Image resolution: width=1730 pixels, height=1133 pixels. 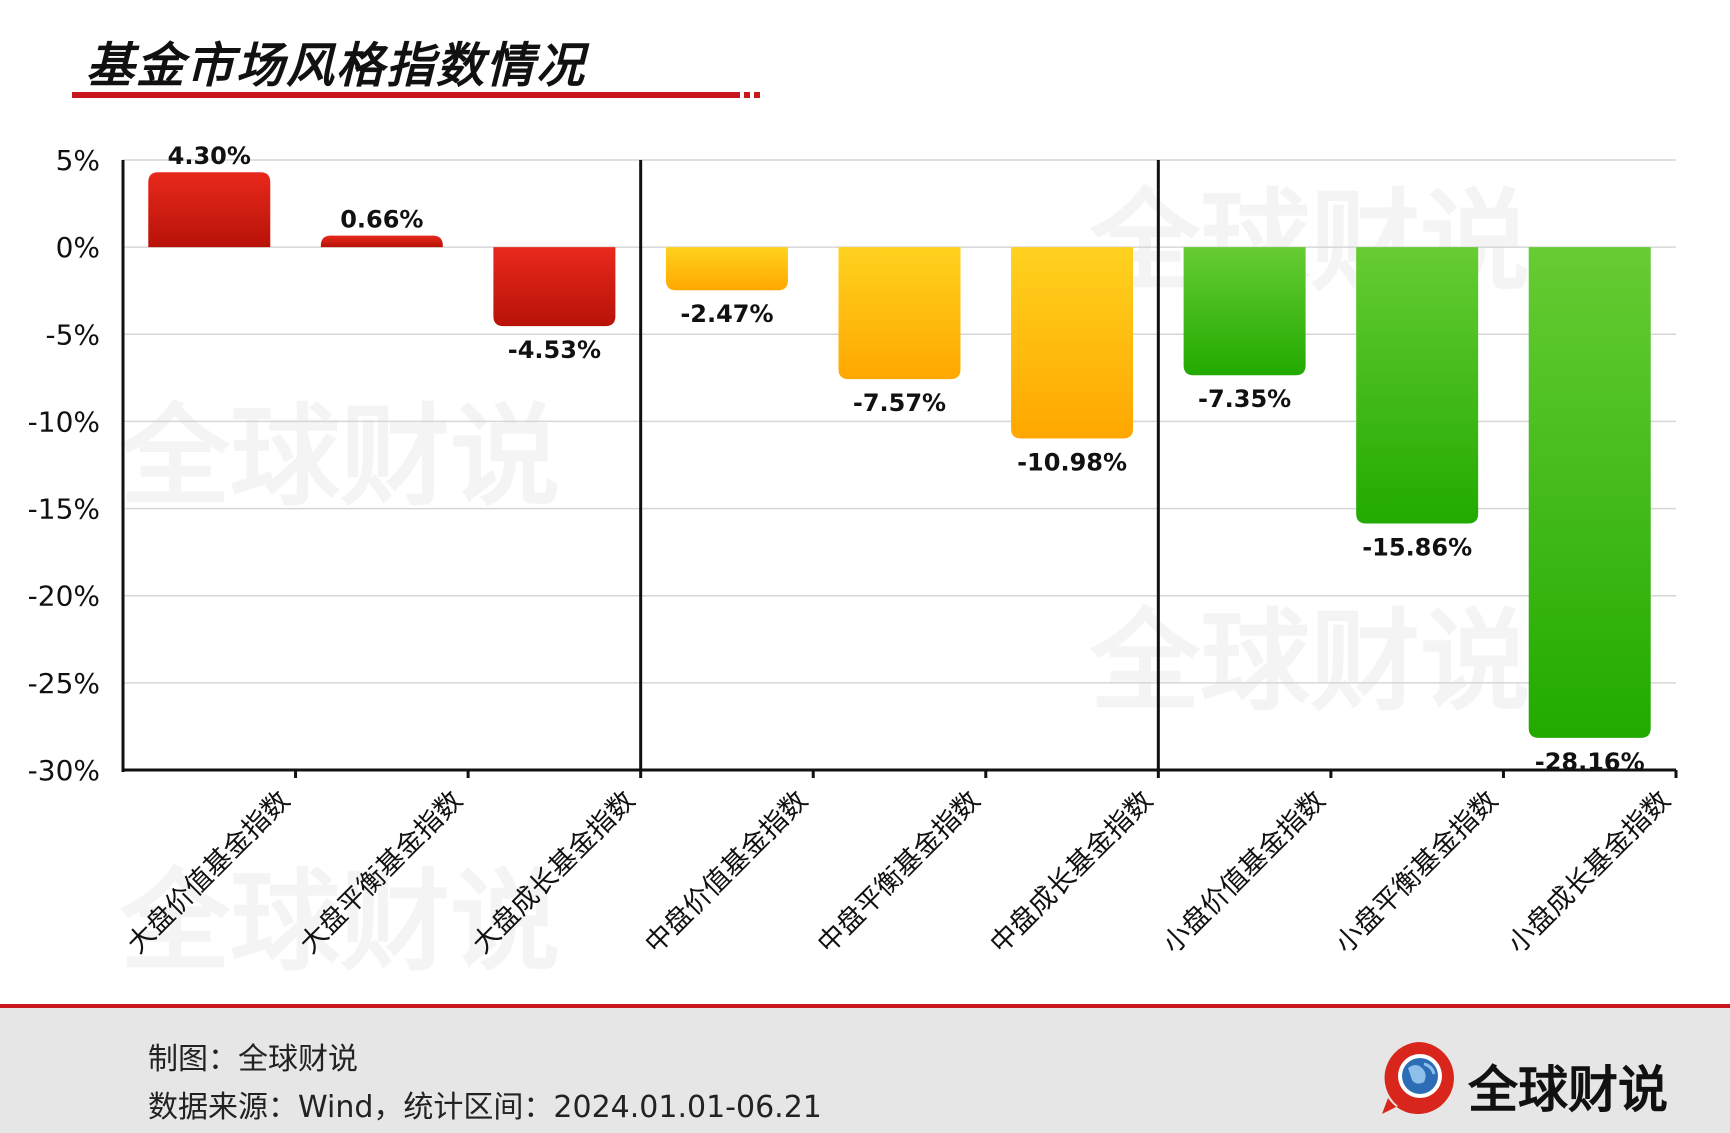 I want to click on brand-name: 全球财说, so click(x=1568, y=1090).